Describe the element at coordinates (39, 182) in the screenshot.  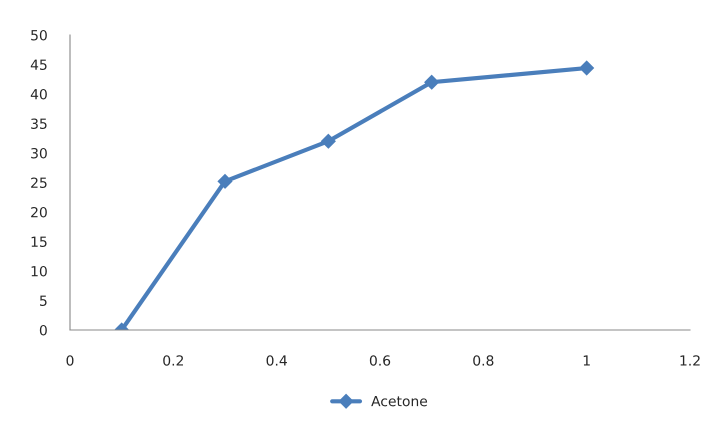
I see `y-tick-label: 25` at that location.